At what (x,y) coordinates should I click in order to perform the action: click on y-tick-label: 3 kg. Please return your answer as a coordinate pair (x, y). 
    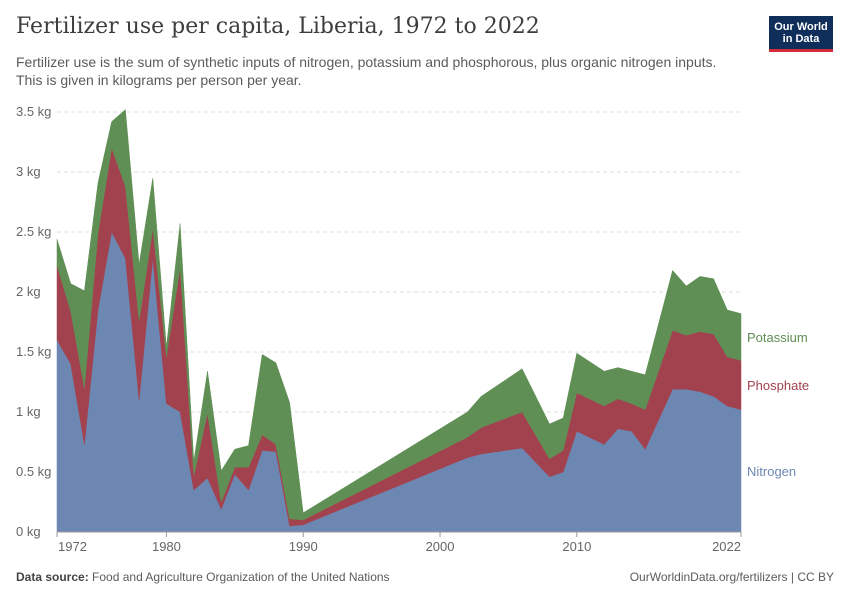
    Looking at the image, I should click on (28, 171).